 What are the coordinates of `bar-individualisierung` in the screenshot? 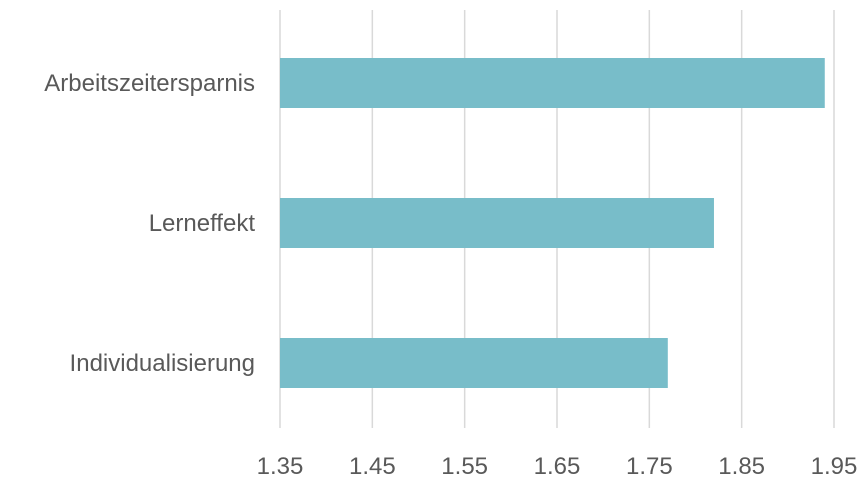 It's located at (474, 363).